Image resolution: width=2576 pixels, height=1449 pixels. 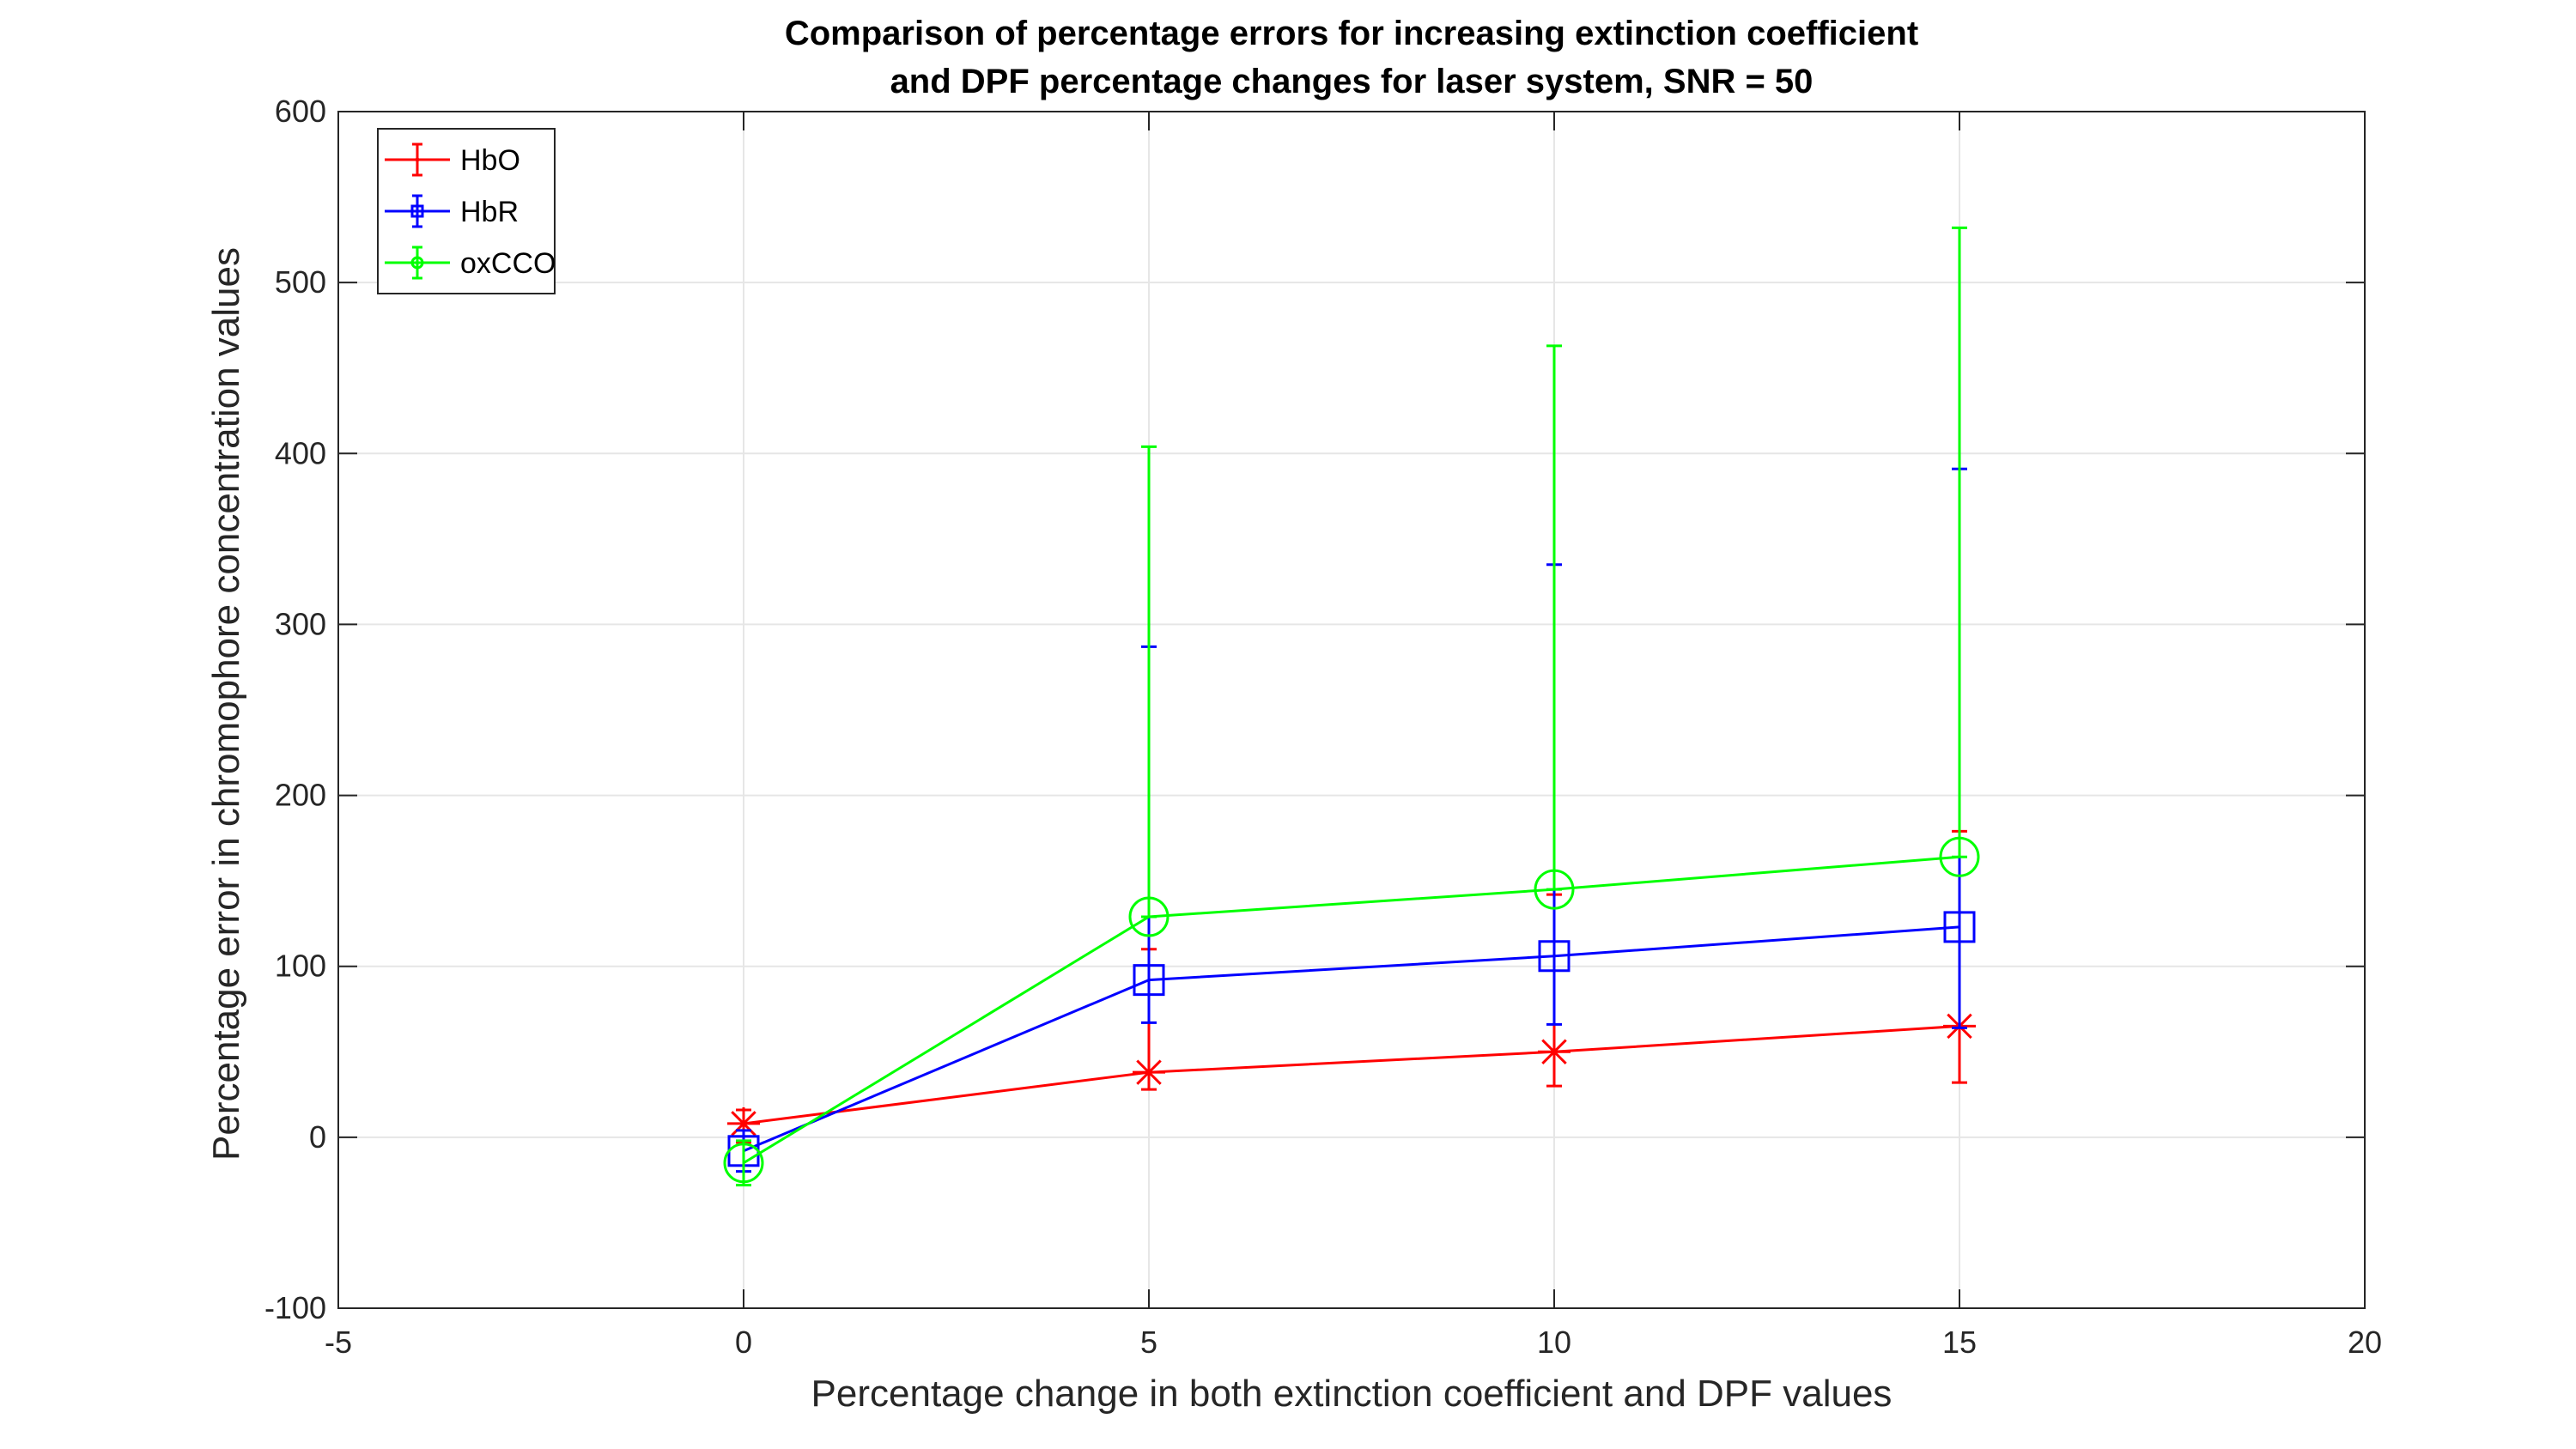 I want to click on legend: HbO HbR oxCCO, so click(x=466, y=211).